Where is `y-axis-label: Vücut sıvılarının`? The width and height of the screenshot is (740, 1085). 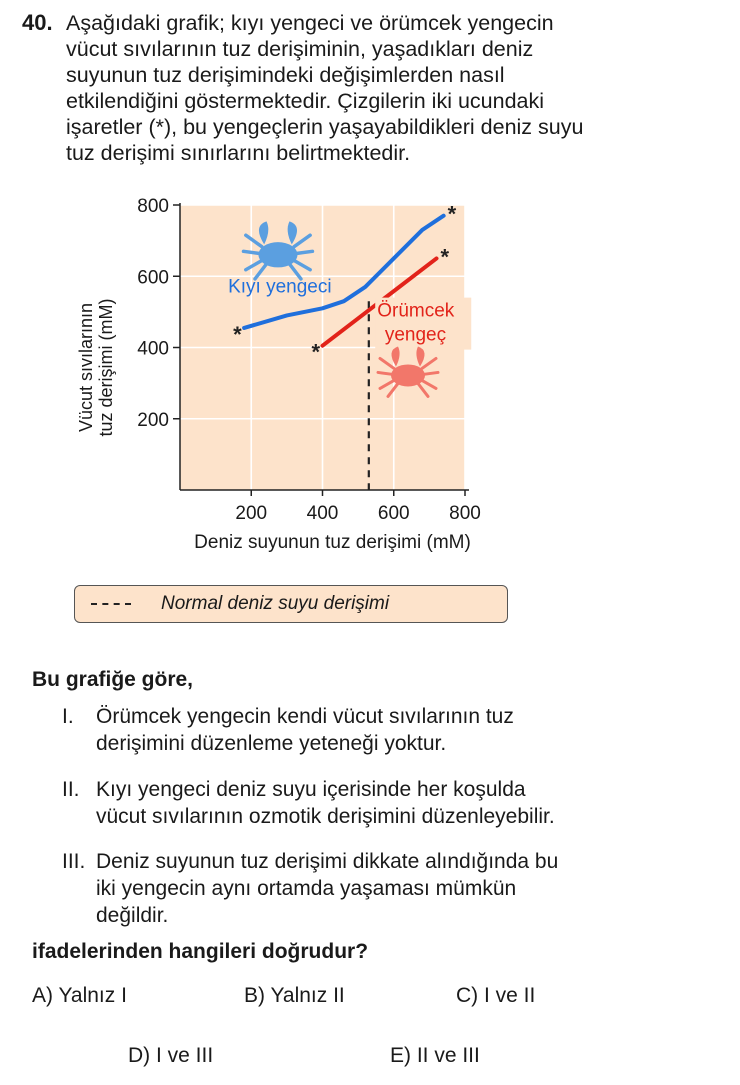
y-axis-label: Vücut sıvılarının is located at coordinates (86, 367).